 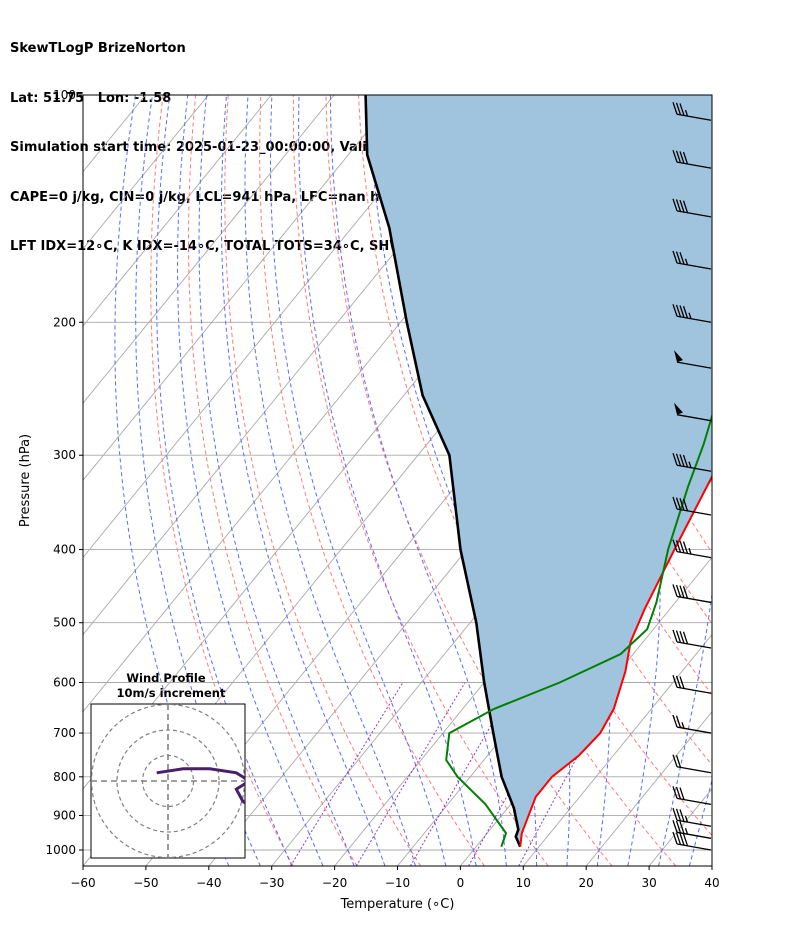 I want to click on y-tick-label: 300, so click(x=64, y=455).